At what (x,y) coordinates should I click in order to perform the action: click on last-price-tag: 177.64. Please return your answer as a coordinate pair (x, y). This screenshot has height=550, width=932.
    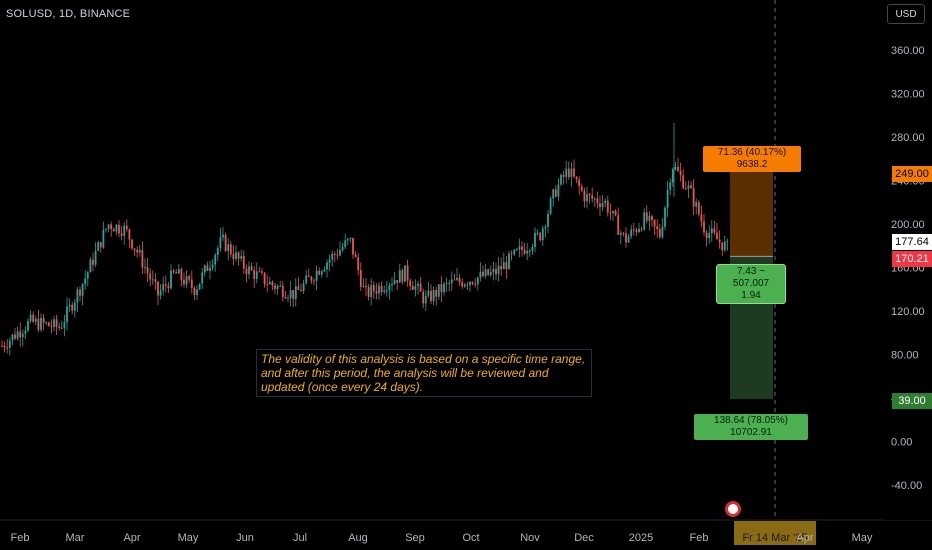
    Looking at the image, I should click on (912, 242).